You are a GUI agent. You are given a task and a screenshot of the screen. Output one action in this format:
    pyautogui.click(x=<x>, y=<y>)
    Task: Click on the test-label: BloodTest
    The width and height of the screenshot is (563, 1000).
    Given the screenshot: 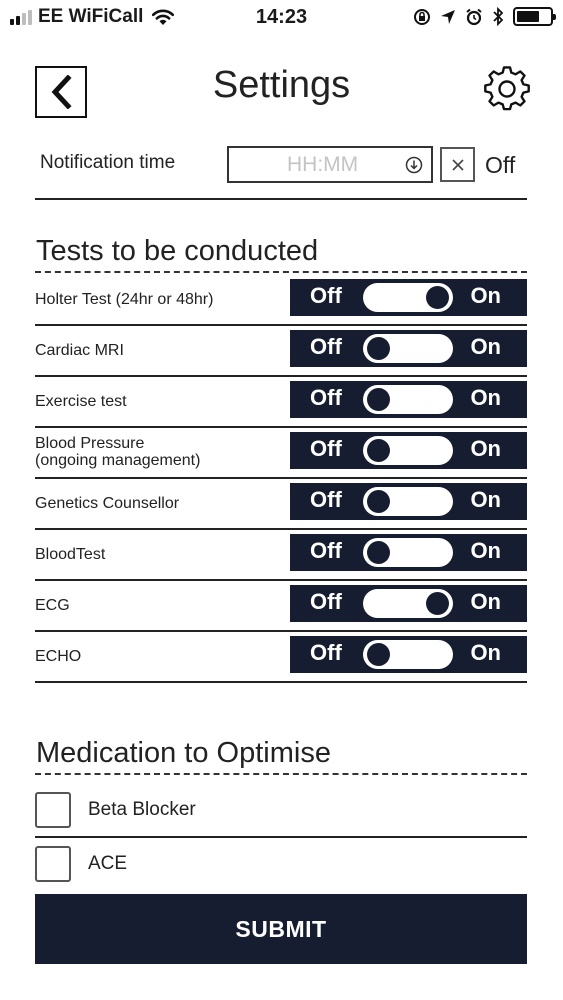 What is the action you would take?
    pyautogui.click(x=70, y=554)
    